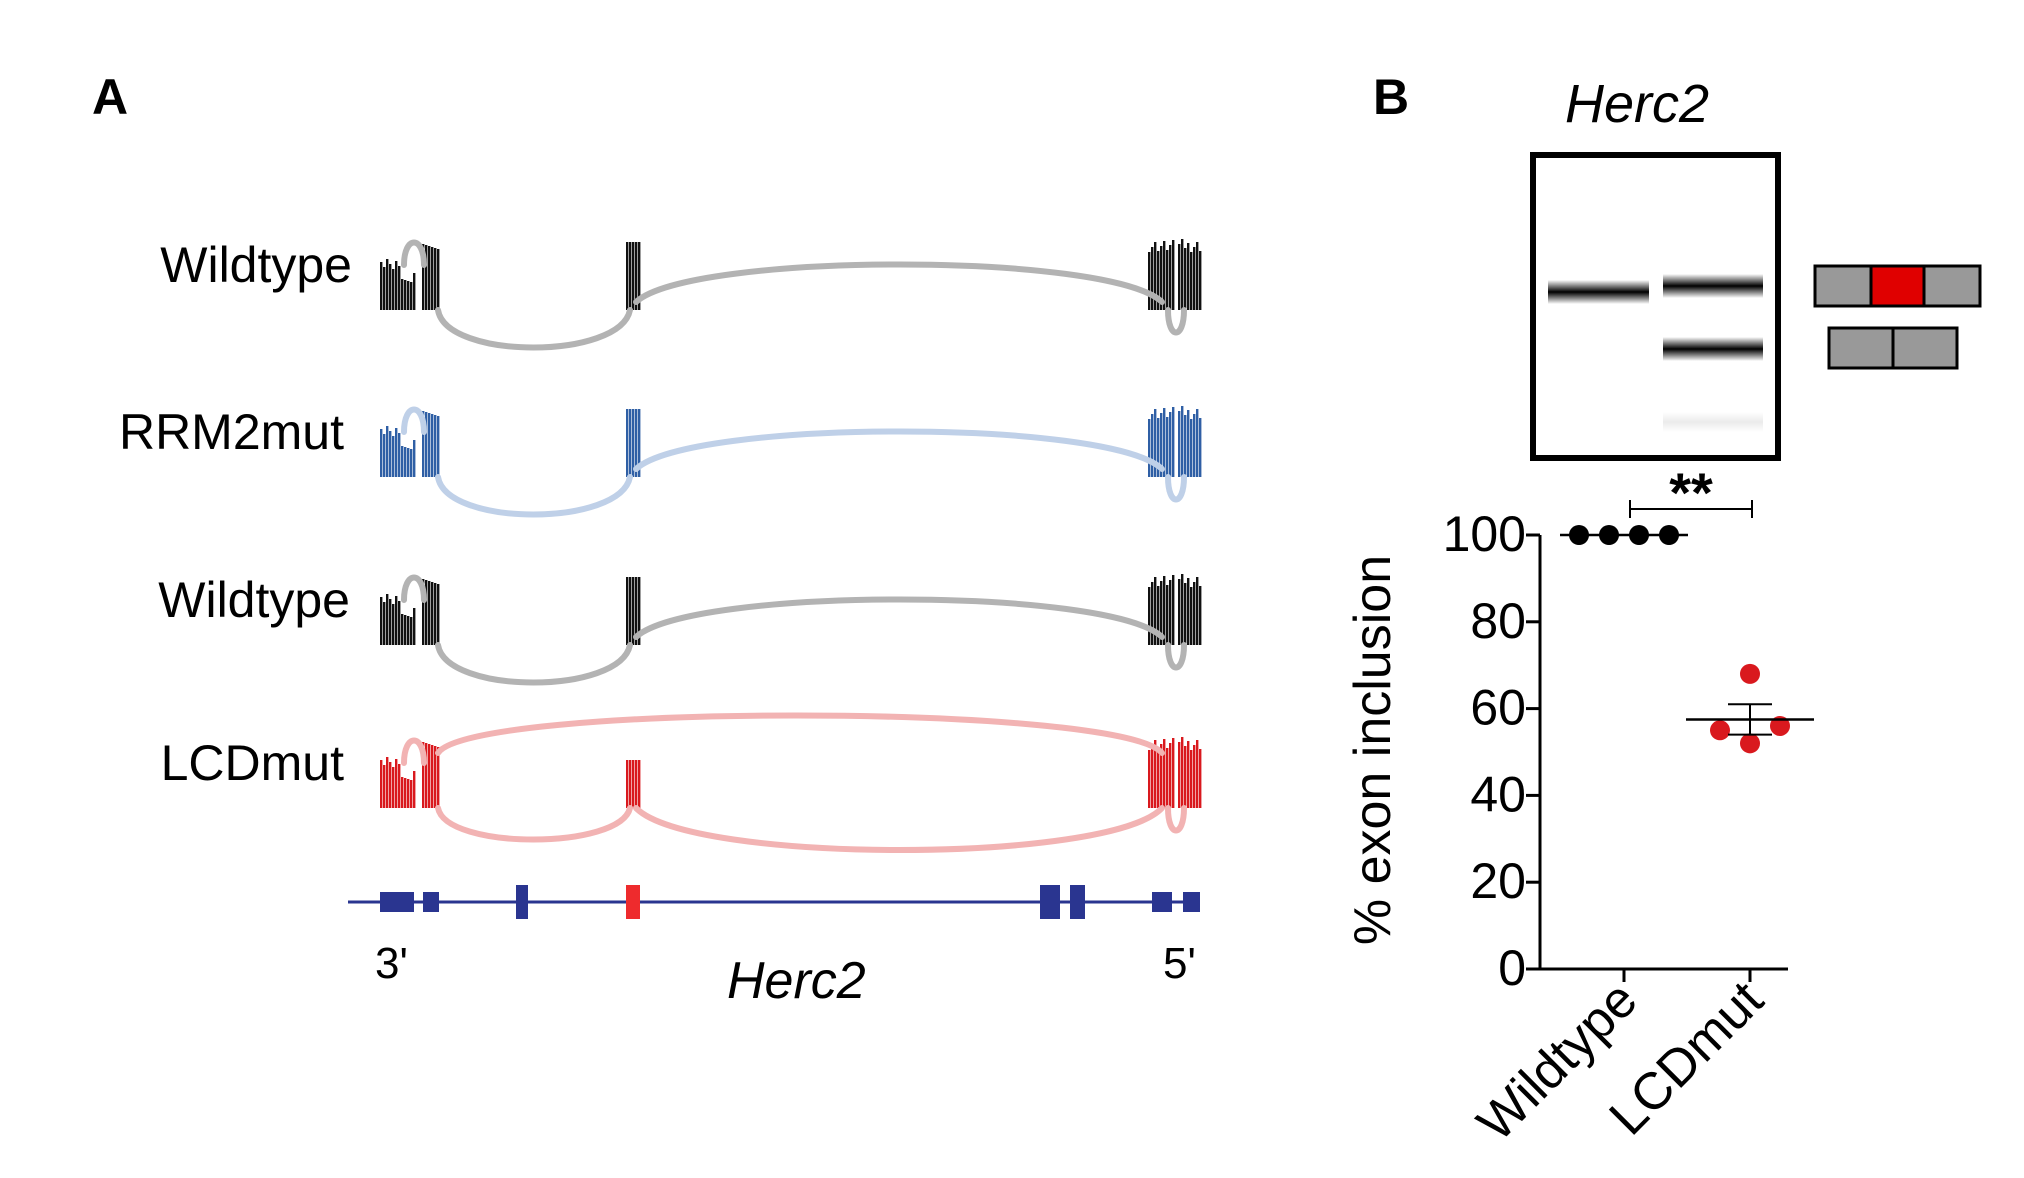 This screenshot has width=2024, height=1178. I want to click on sashimi-track: LCDmut, so click(681, 782).